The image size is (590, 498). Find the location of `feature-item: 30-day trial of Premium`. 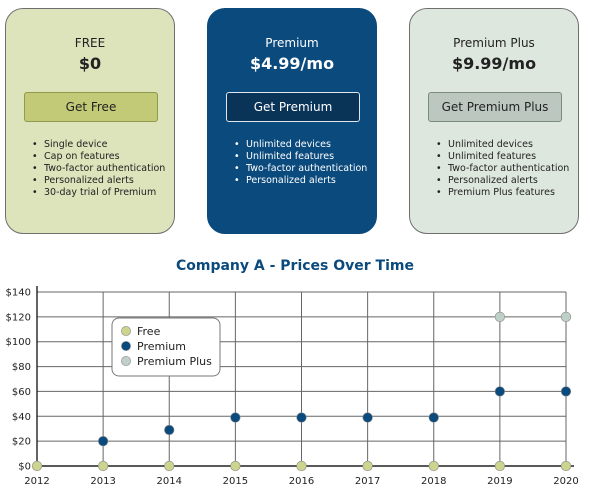

feature-item: 30-day trial of Premium is located at coordinates (98, 193).